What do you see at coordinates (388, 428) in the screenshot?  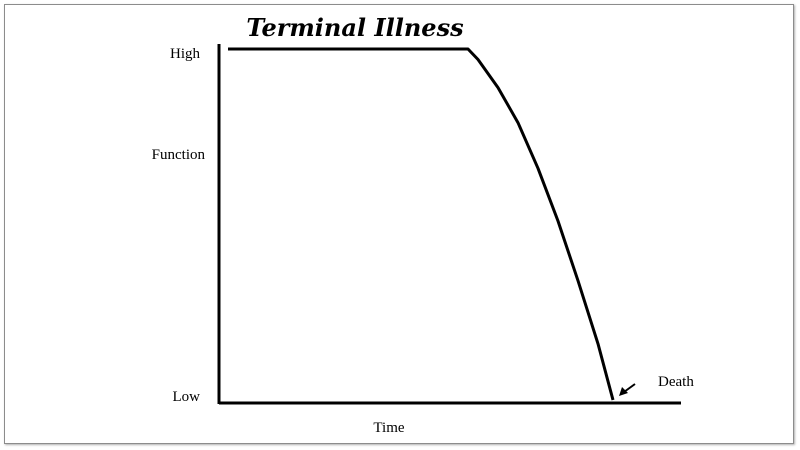 I see `x-axis-label: Time` at bounding box center [388, 428].